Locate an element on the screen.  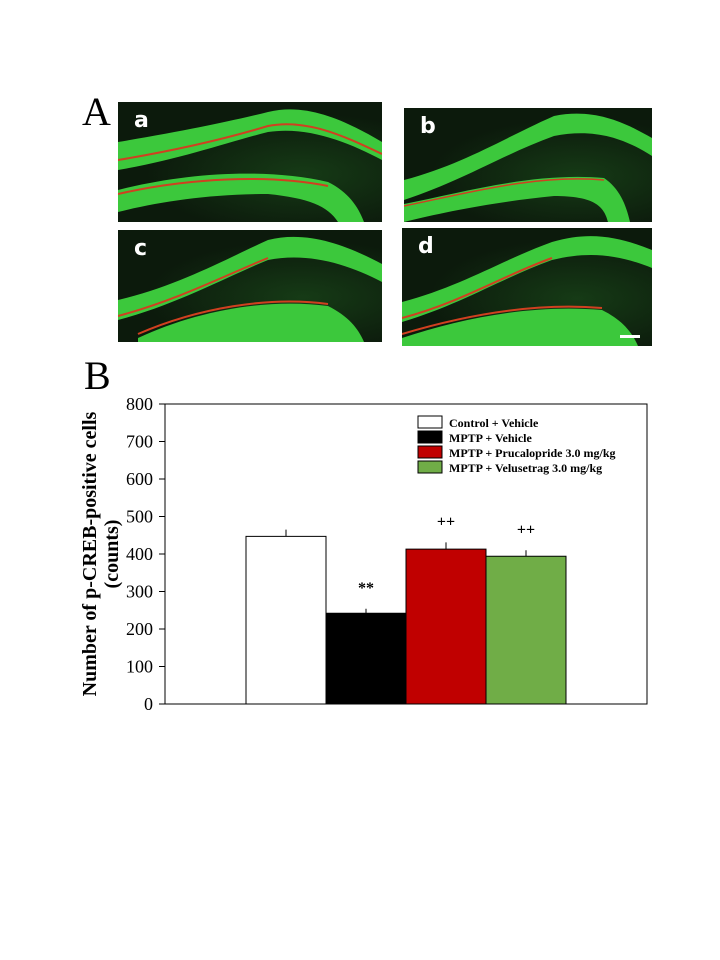
micrograph-b: b is located at coordinates (528, 165).